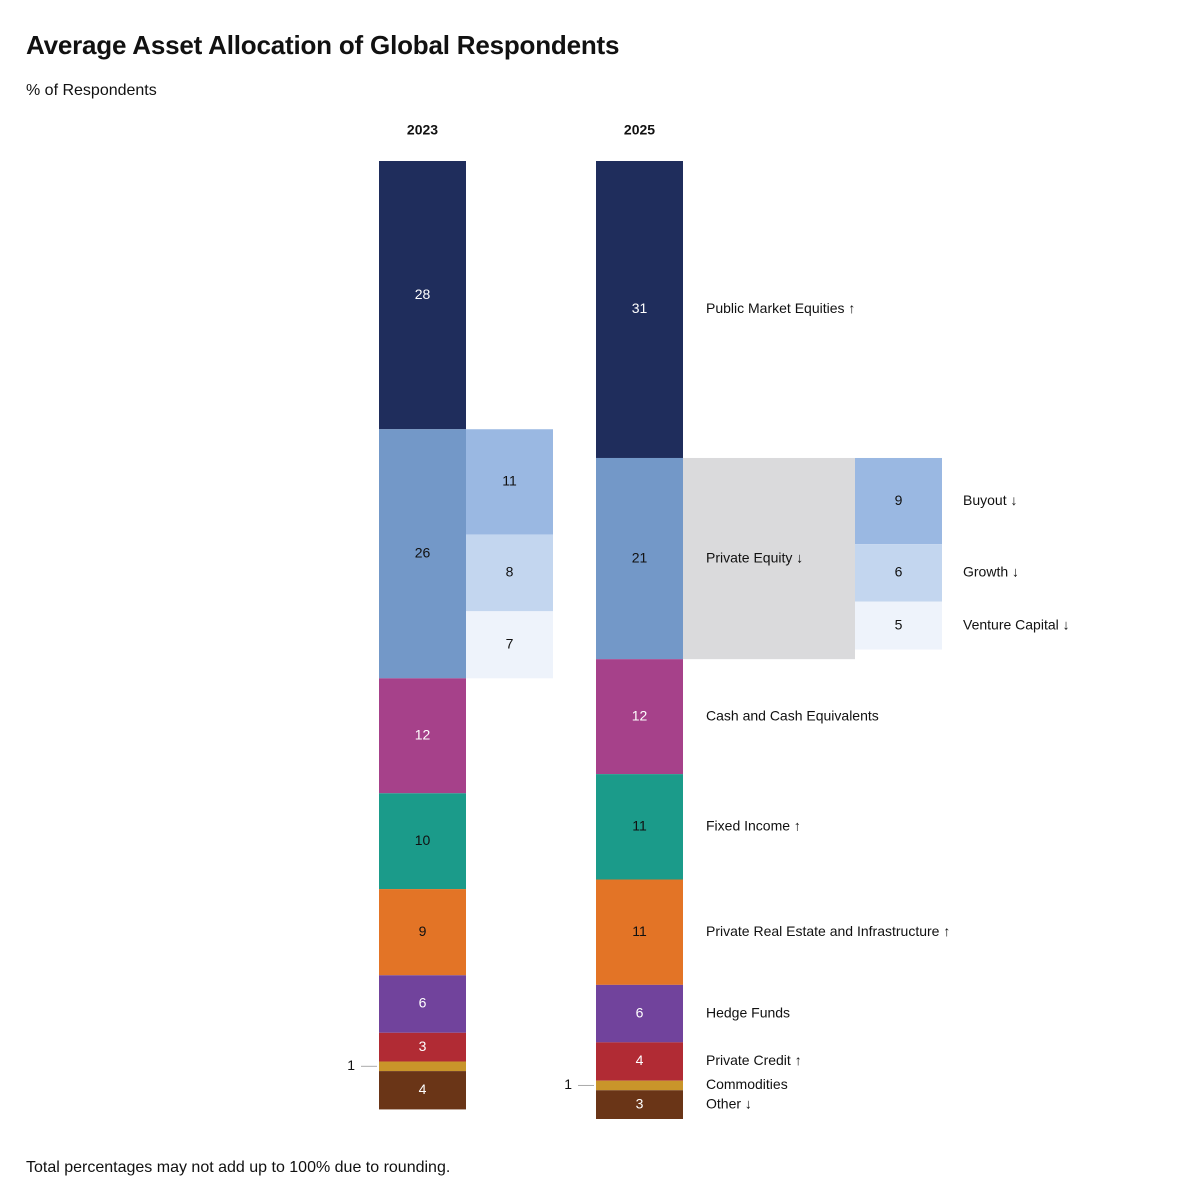 This screenshot has width=1200, height=1200. Describe the element at coordinates (754, 1060) in the screenshot. I see `legend-label-private-credit: Private Credit ↑` at that location.